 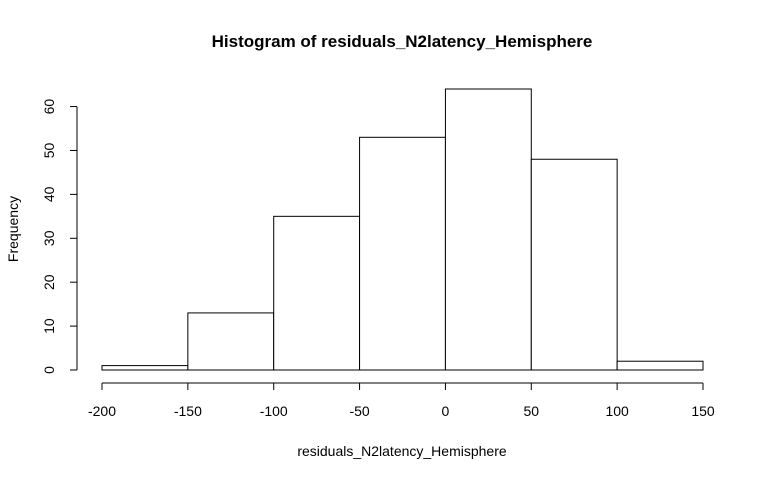 What do you see at coordinates (49, 107) in the screenshot?
I see `y-tick-label-6: 60` at bounding box center [49, 107].